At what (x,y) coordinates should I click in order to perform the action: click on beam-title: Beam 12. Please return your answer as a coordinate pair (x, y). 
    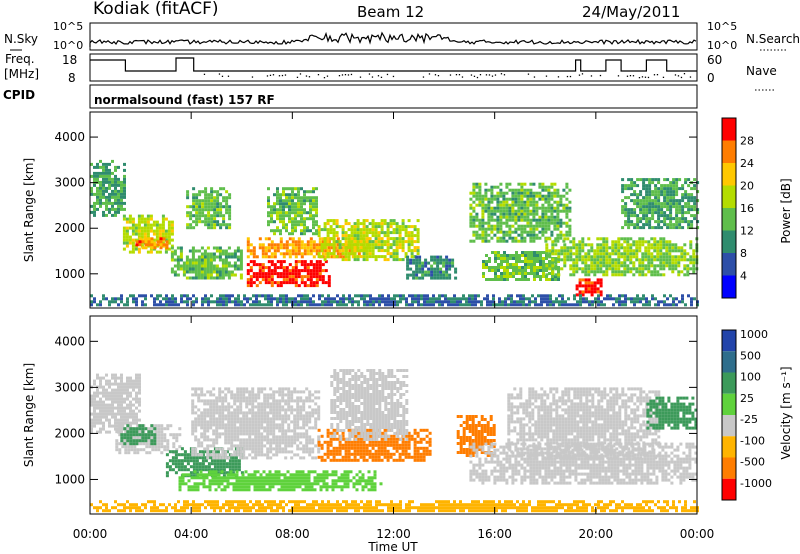
    Looking at the image, I should click on (390, 12).